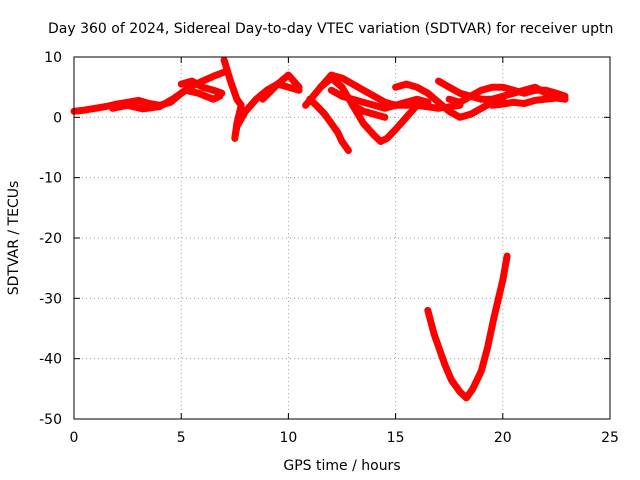 The width and height of the screenshot is (640, 480). I want to click on series-trace-f, so click(329, 124).